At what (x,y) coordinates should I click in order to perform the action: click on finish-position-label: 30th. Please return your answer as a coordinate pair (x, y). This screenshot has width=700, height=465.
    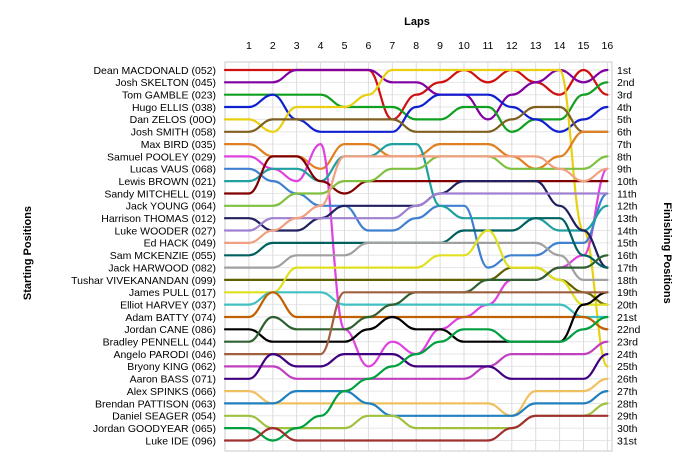
    Looking at the image, I should click on (627, 429).